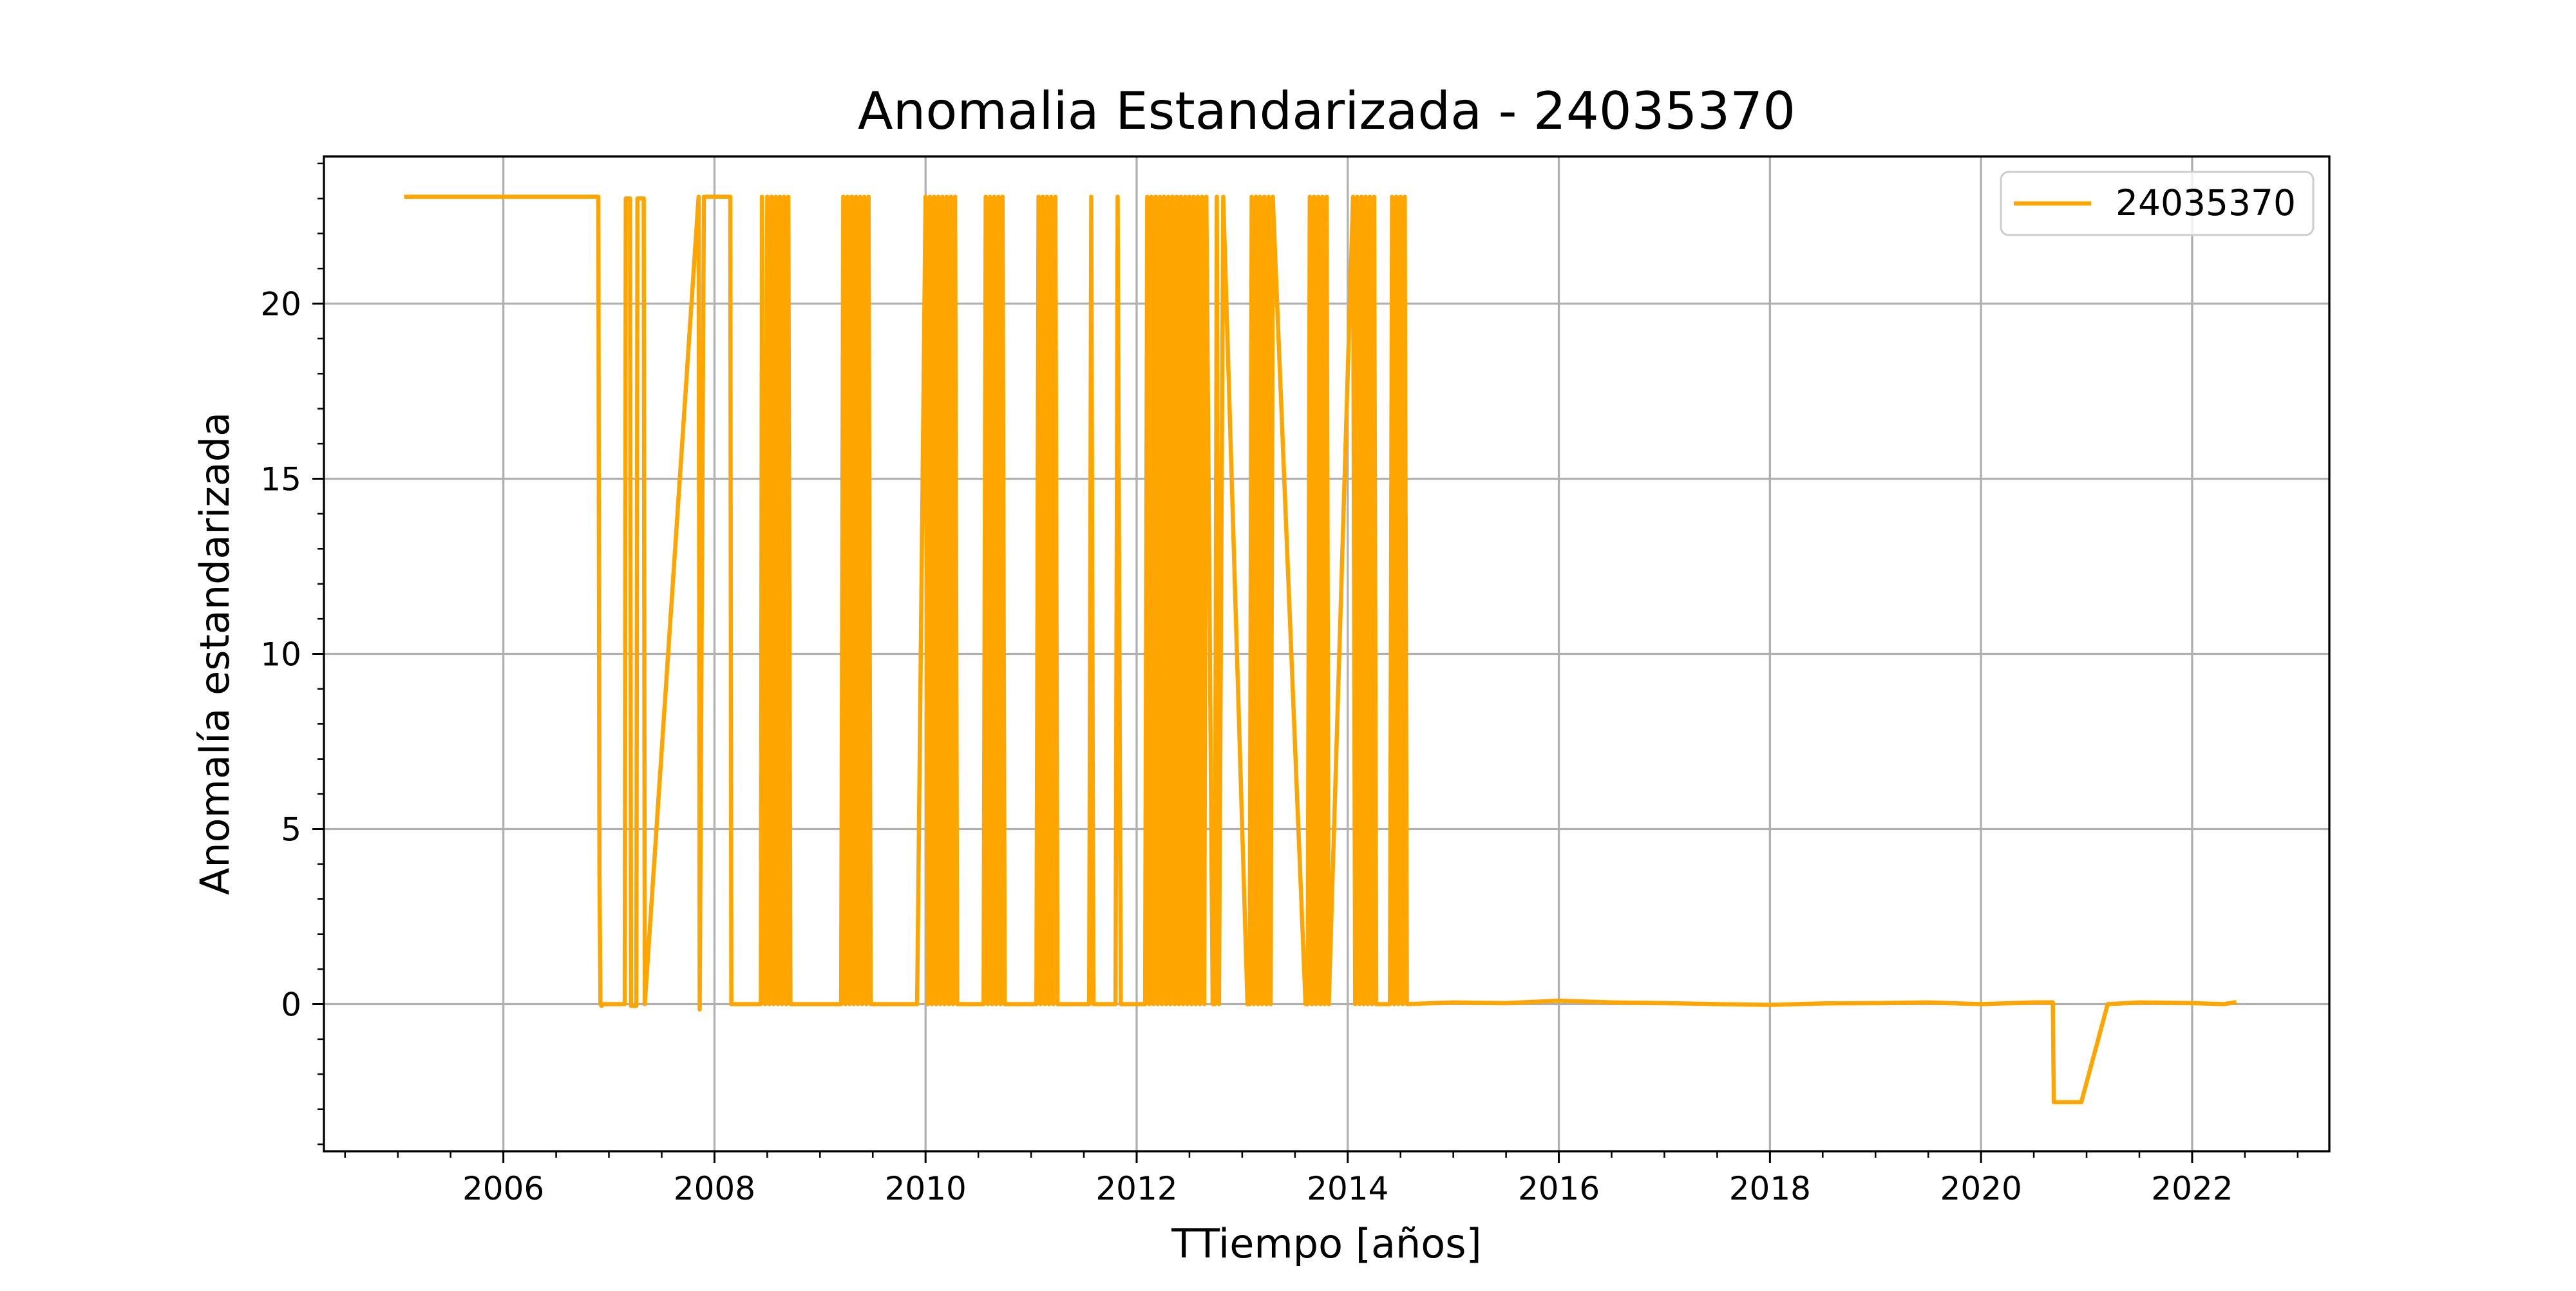  I want to click on y-tick-label: 20, so click(280, 304).